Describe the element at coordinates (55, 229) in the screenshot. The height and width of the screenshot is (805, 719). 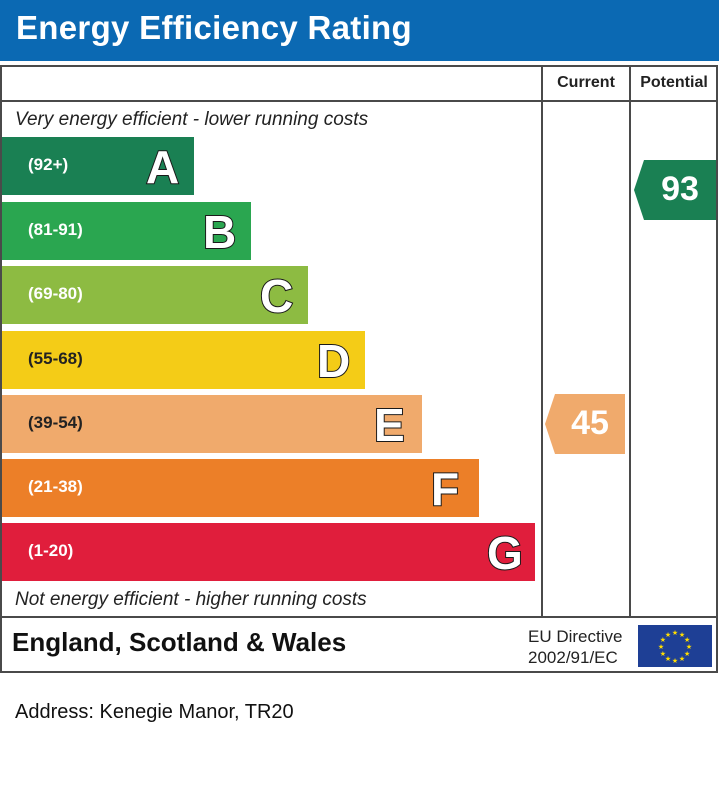
I see `band-range-label: (81-91)` at that location.